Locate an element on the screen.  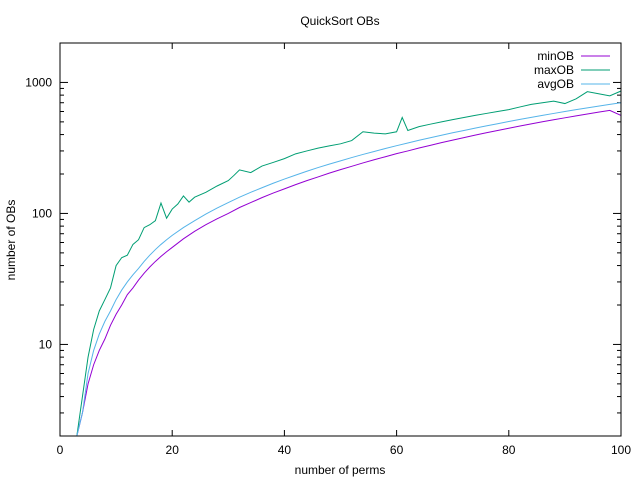
y-tick-label: 10 is located at coordinates (46, 344).